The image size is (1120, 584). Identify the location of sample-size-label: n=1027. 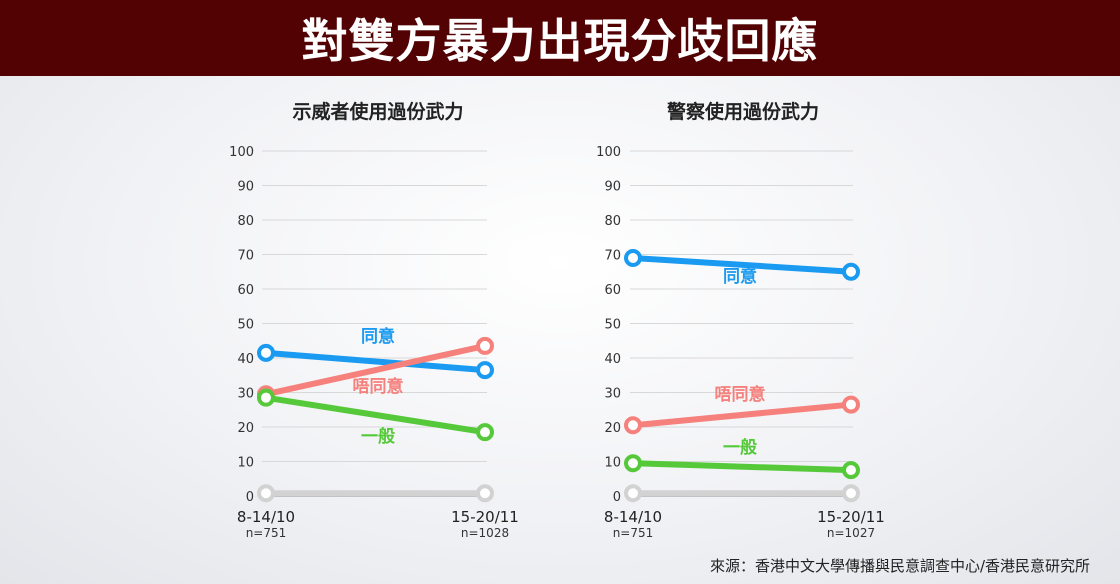
(851, 533).